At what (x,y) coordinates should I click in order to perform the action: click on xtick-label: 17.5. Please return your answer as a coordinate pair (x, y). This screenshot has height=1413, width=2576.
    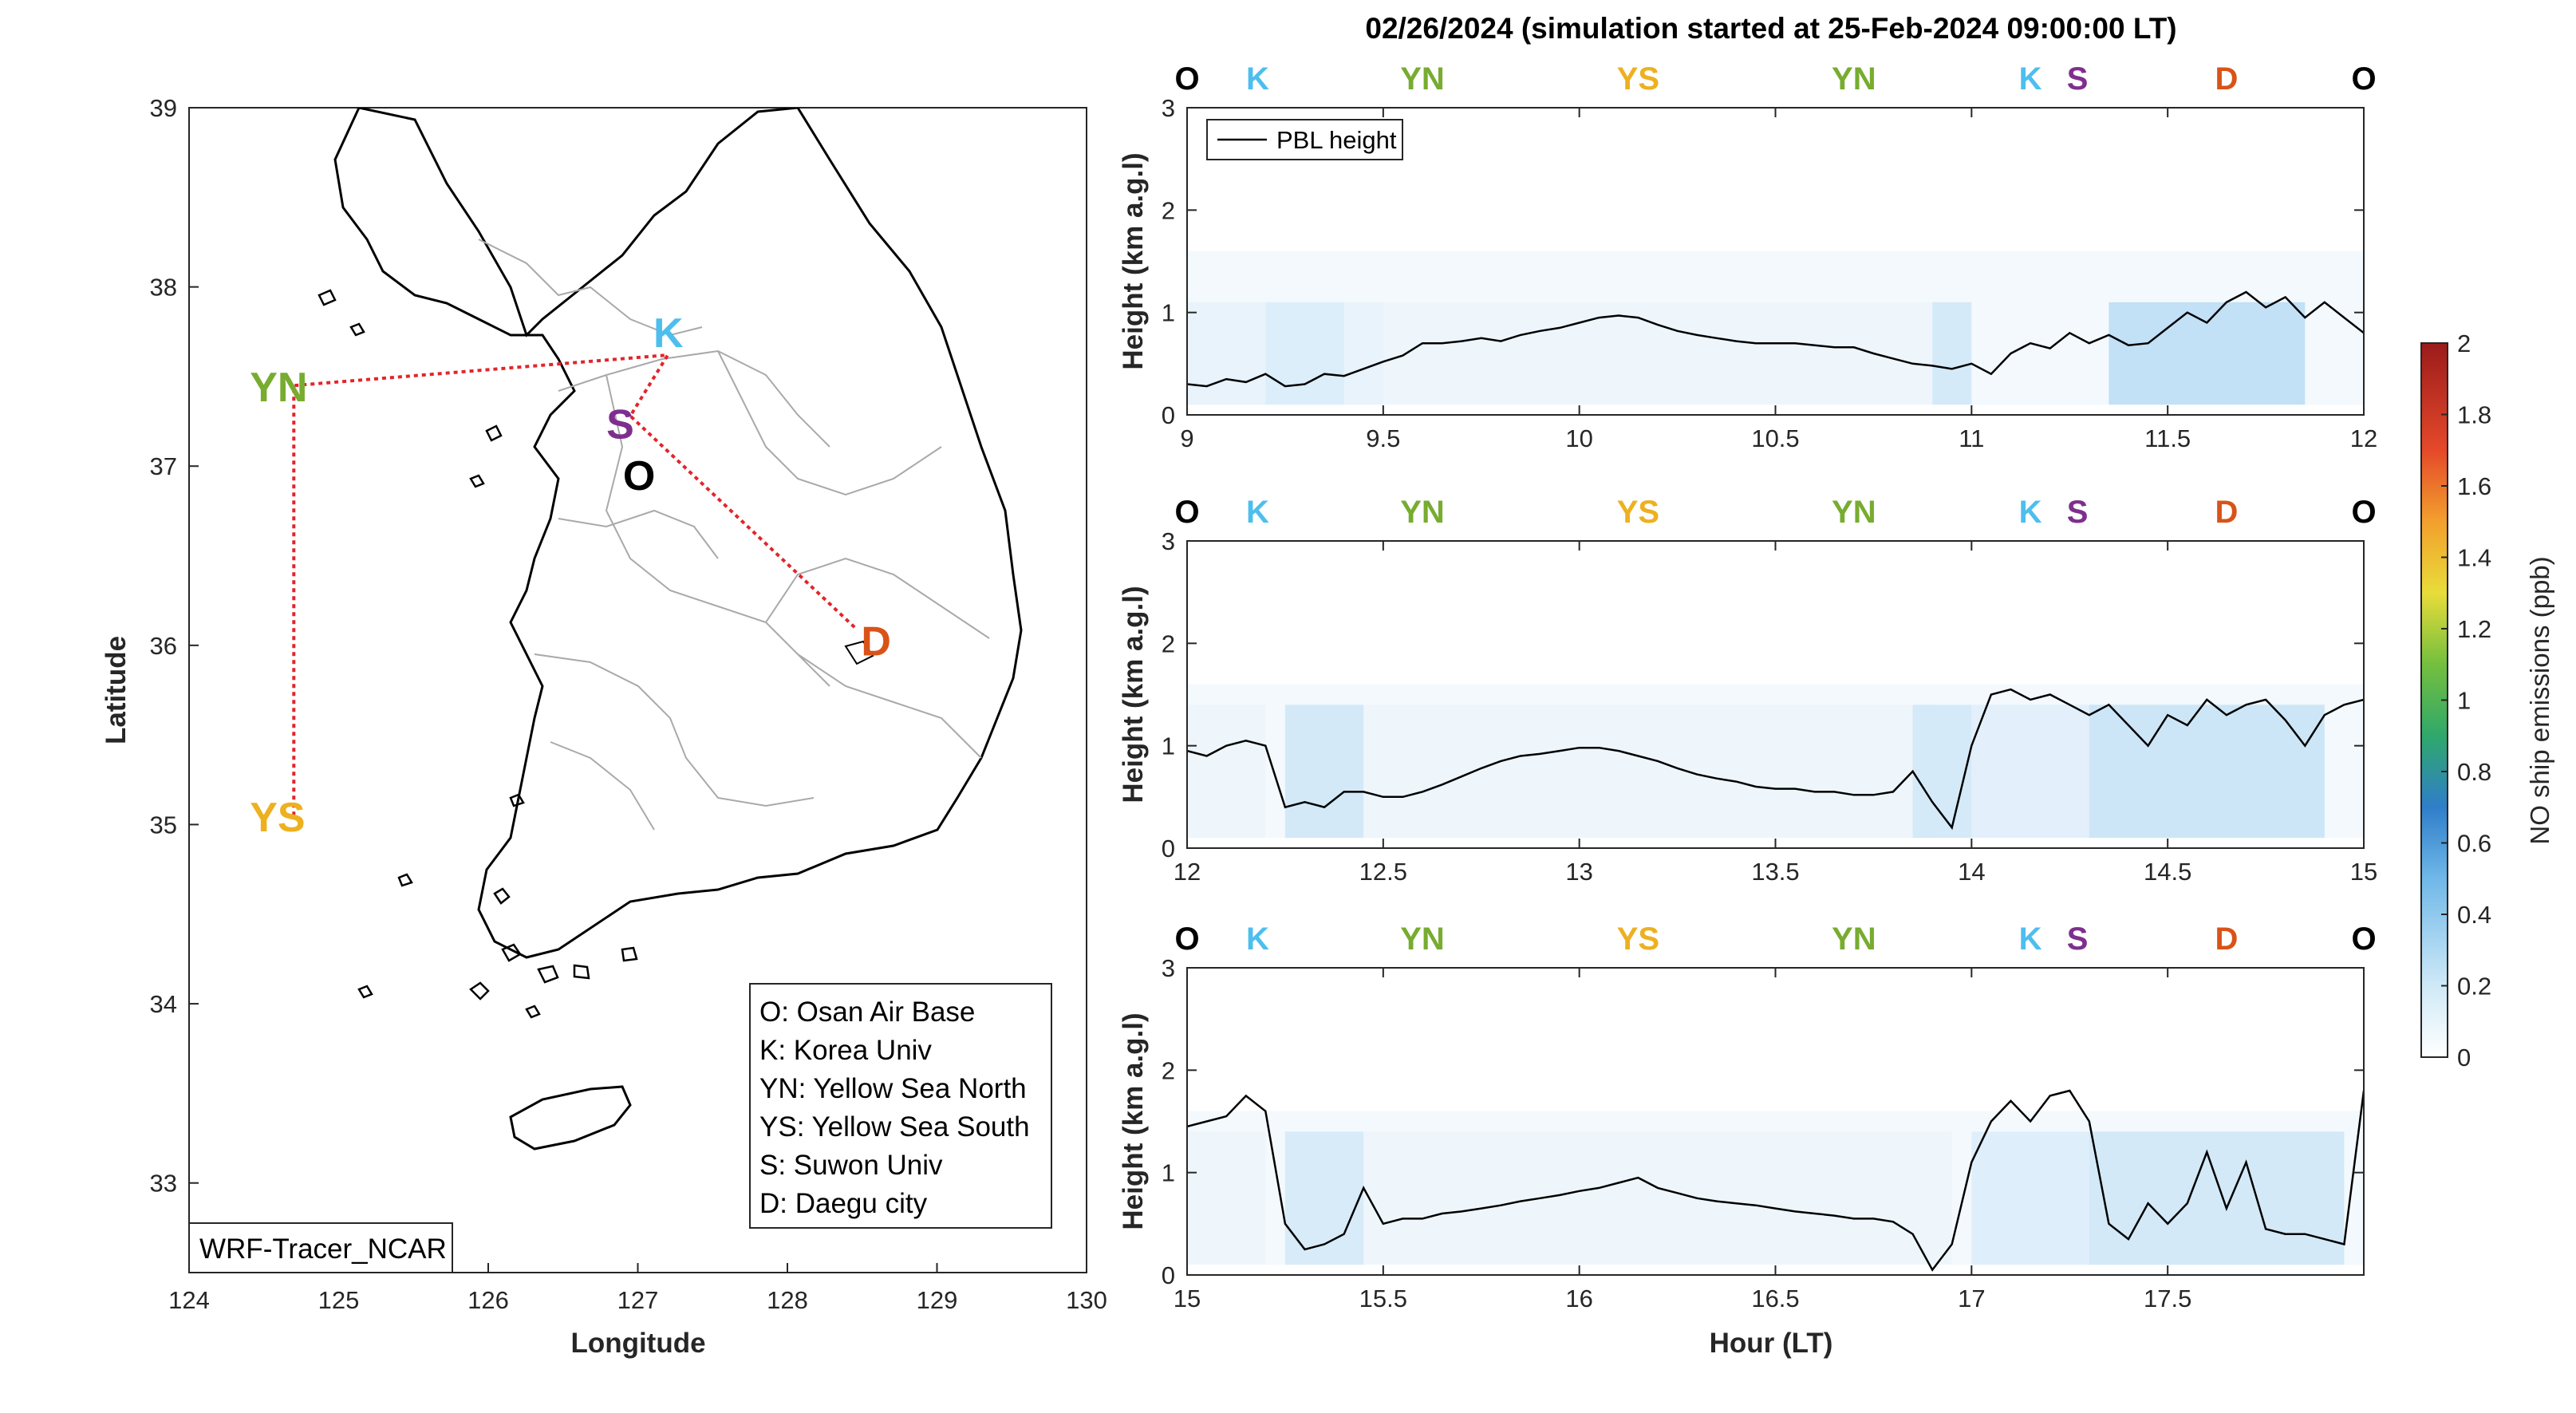
    Looking at the image, I should click on (2167, 1298).